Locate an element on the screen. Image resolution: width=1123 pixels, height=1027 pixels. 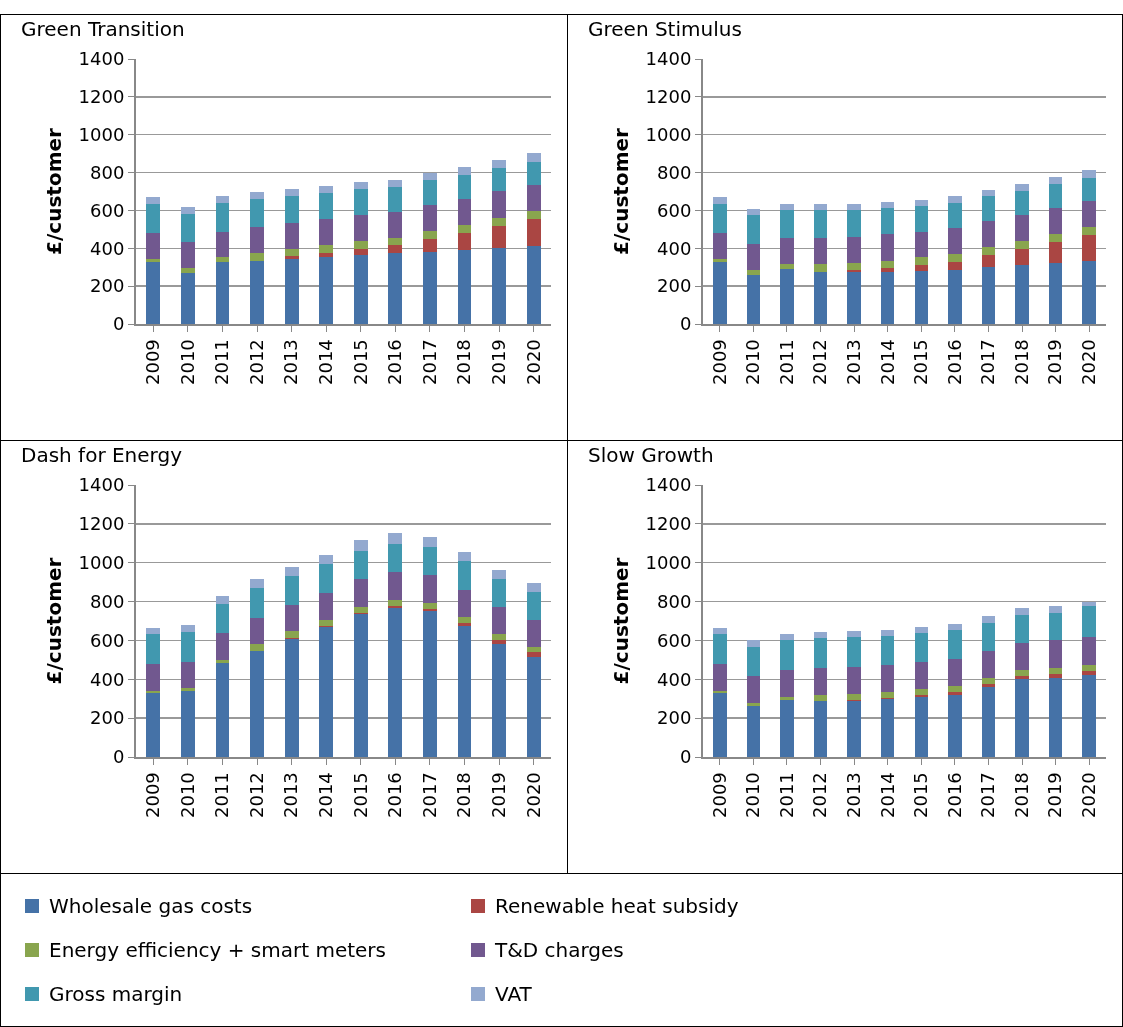
y-tick-label: 1400 is located at coordinates (668, 59).